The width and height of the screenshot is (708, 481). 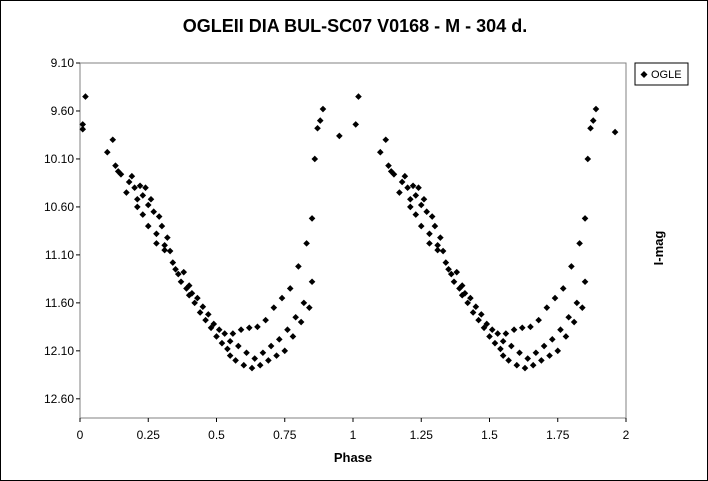 What do you see at coordinates (489, 435) in the screenshot?
I see `x-tick-label: 1.5` at bounding box center [489, 435].